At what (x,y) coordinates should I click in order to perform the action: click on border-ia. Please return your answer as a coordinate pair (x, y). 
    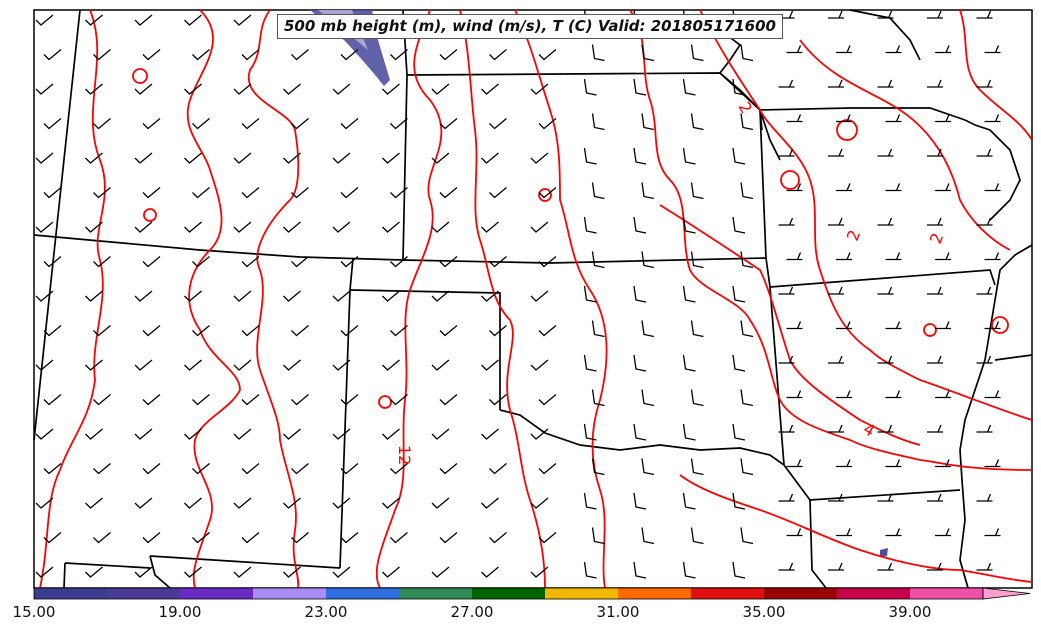
    Looking at the image, I should click on (885, 35).